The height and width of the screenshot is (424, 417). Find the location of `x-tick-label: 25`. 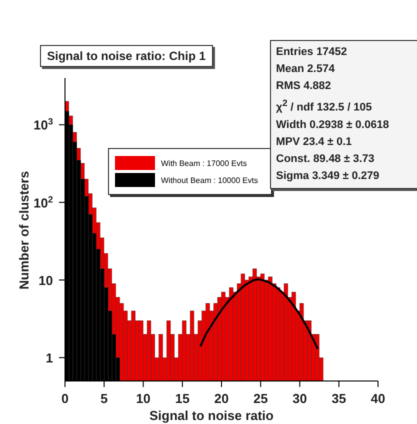

x-tick-label: 25 is located at coordinates (260, 398).